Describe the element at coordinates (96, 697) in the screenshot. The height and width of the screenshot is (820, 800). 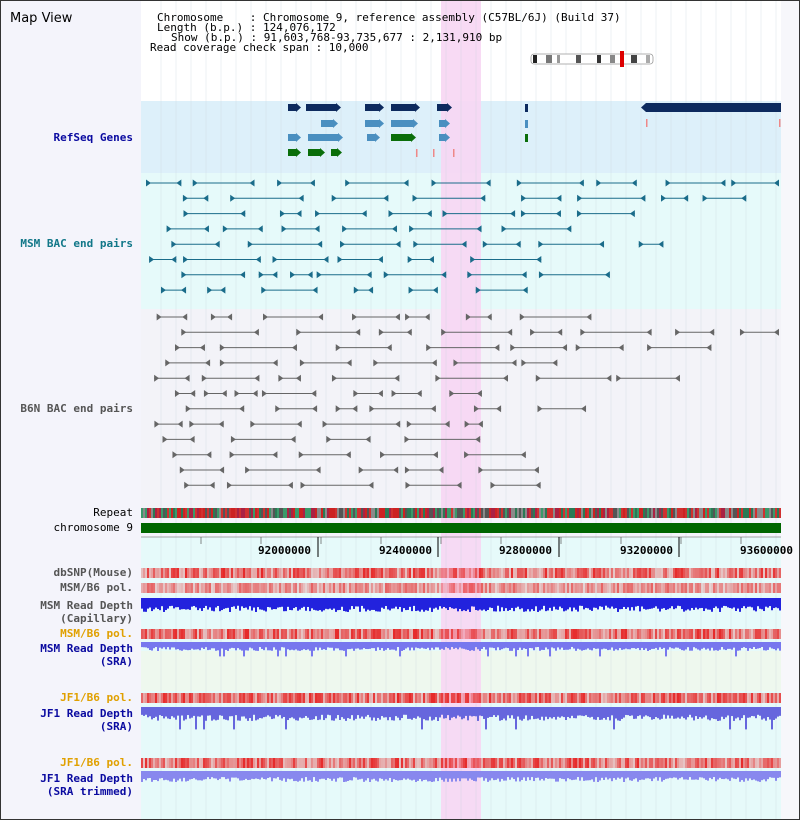
I see `track-label-jf1-b6-pol: JF1/B6 pol.` at that location.